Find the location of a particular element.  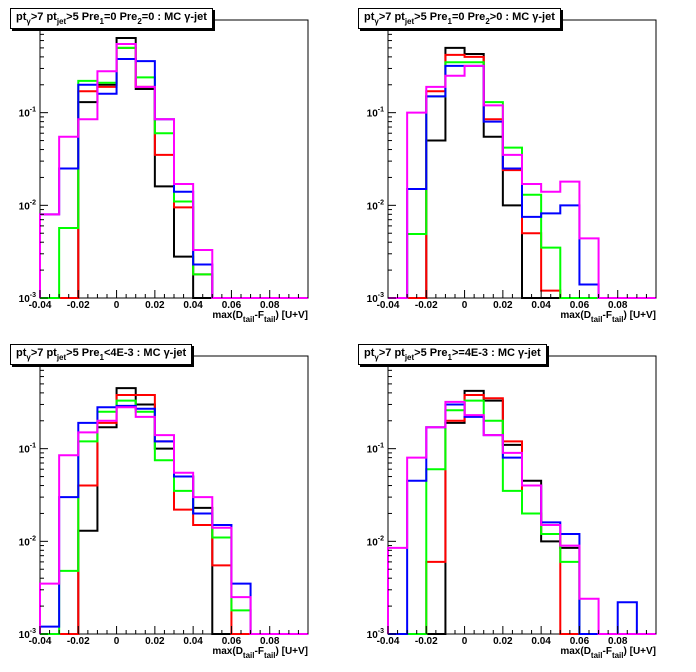

chart-title: ptγ>7 ptjet>5 Pre1=0 Pre2>0 : MC γ-jet is located at coordinates (459, 18).